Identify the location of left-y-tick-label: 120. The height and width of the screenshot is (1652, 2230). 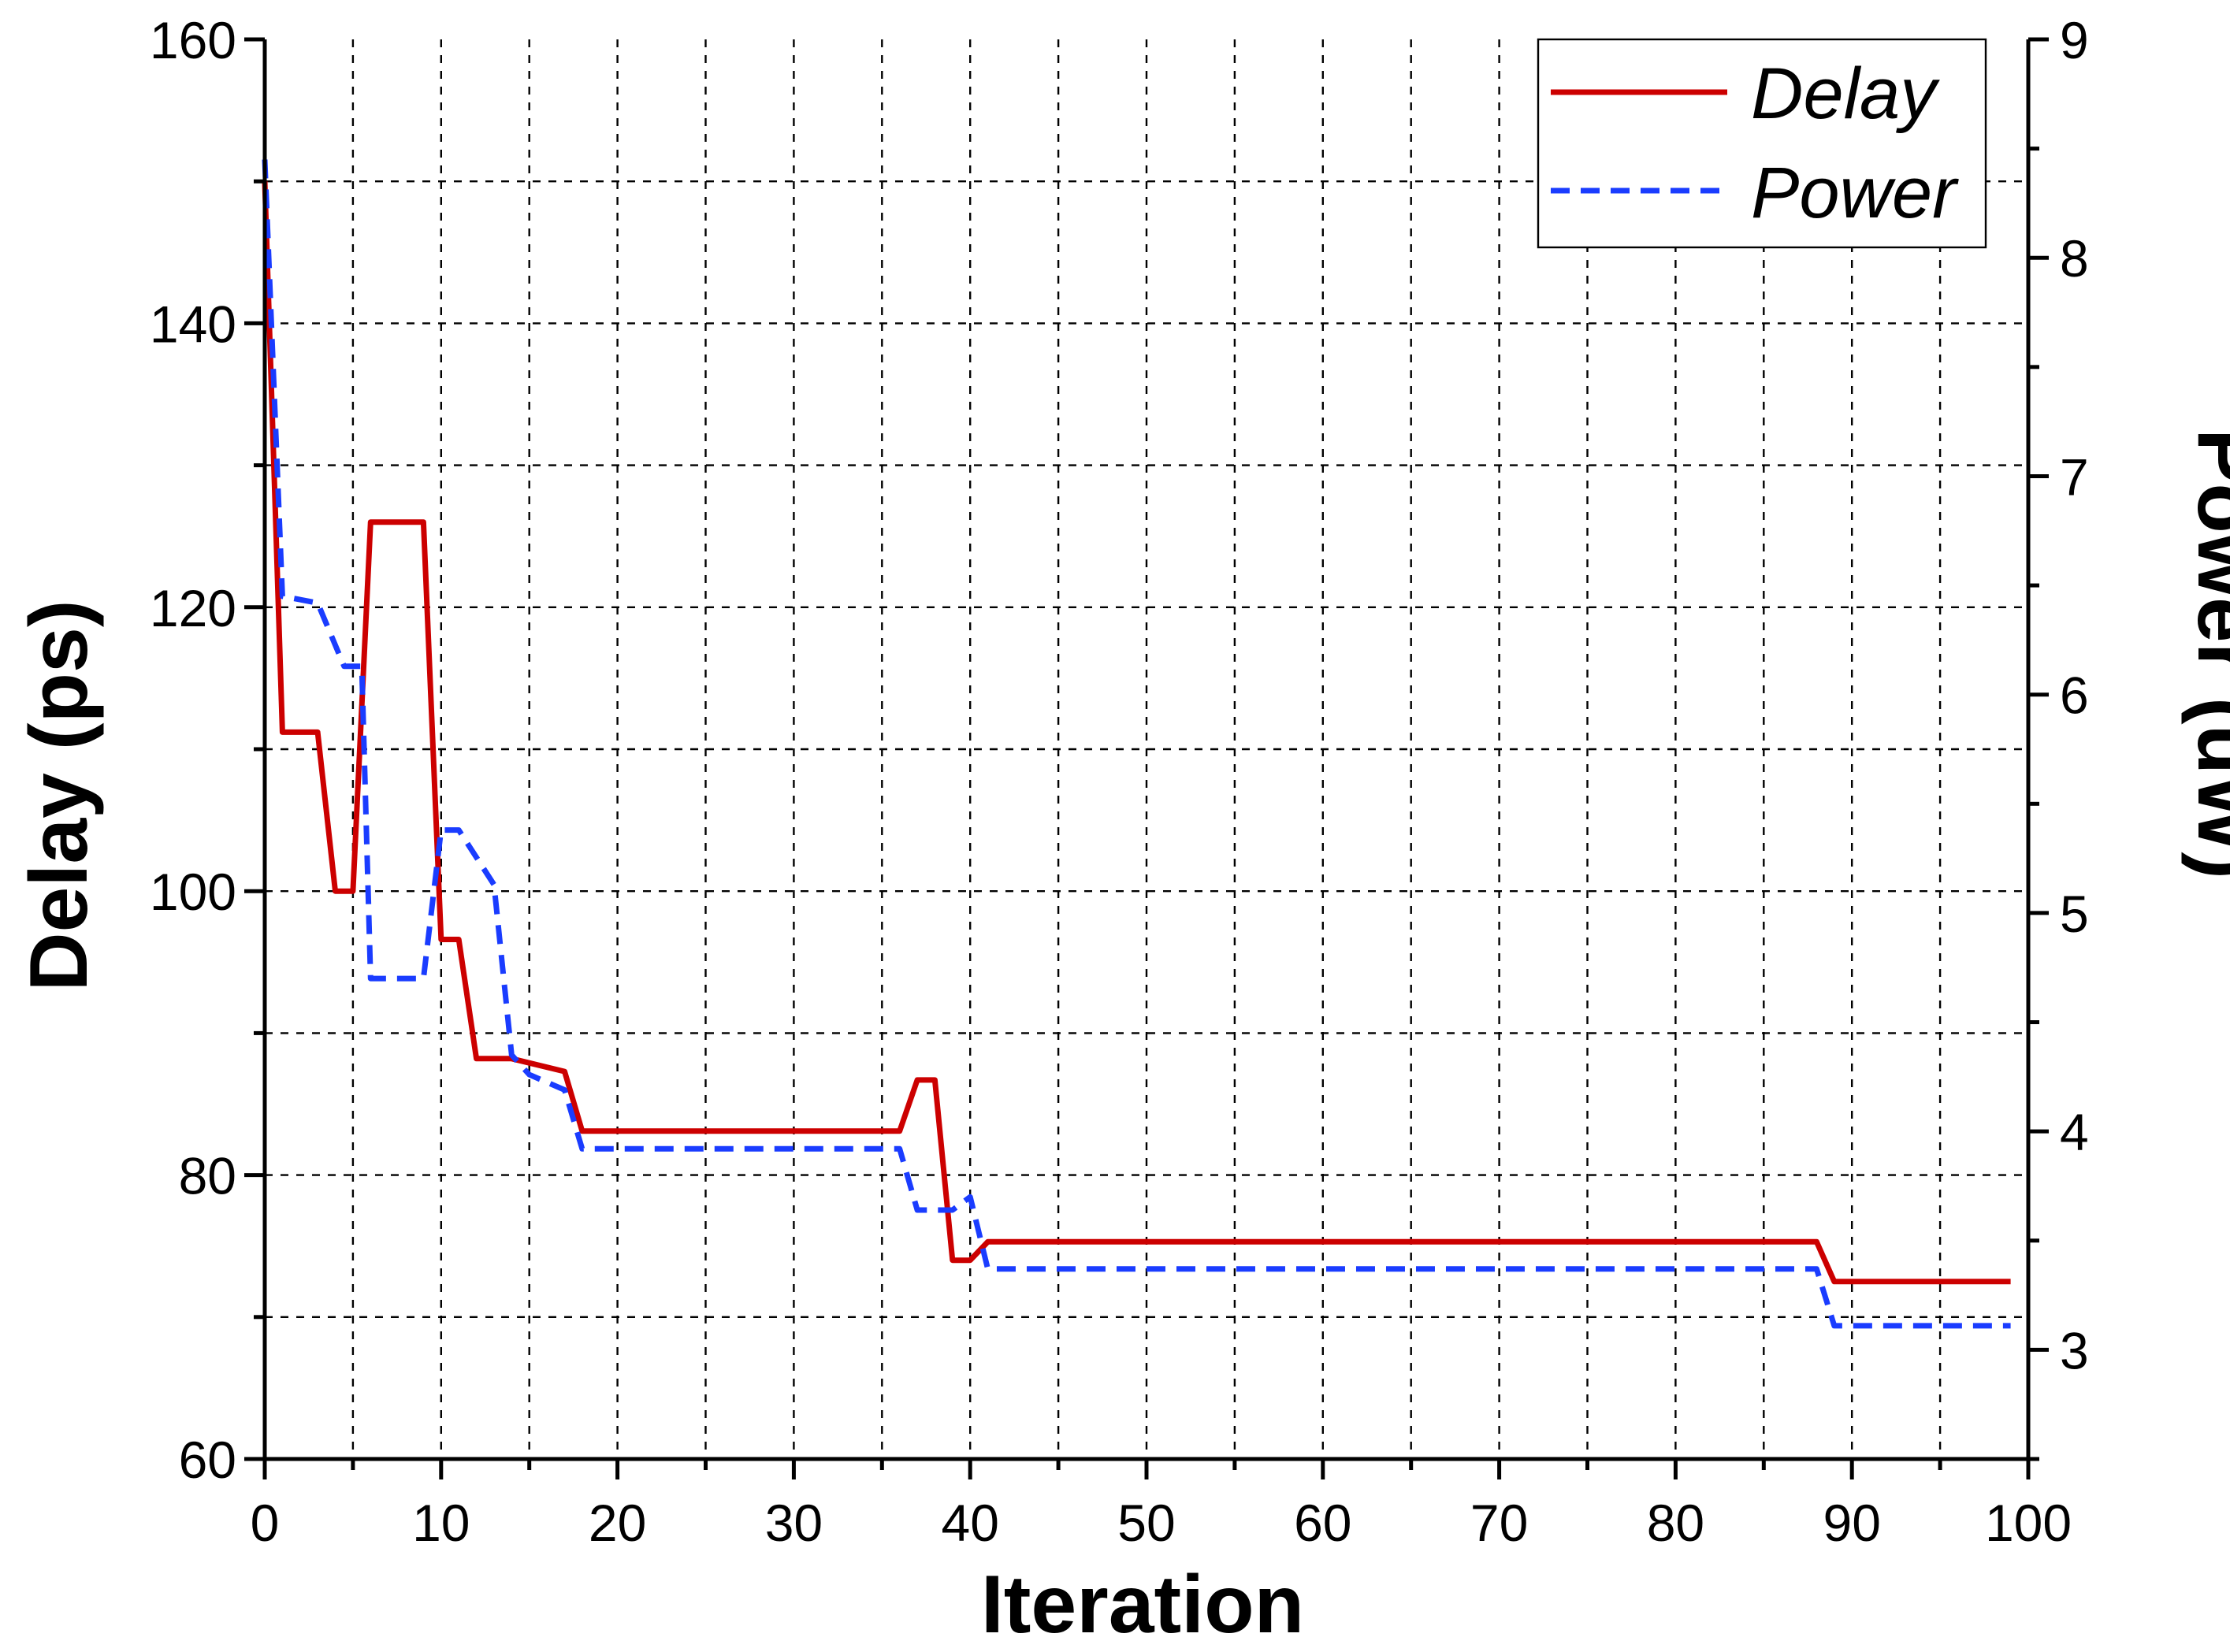
(193, 608).